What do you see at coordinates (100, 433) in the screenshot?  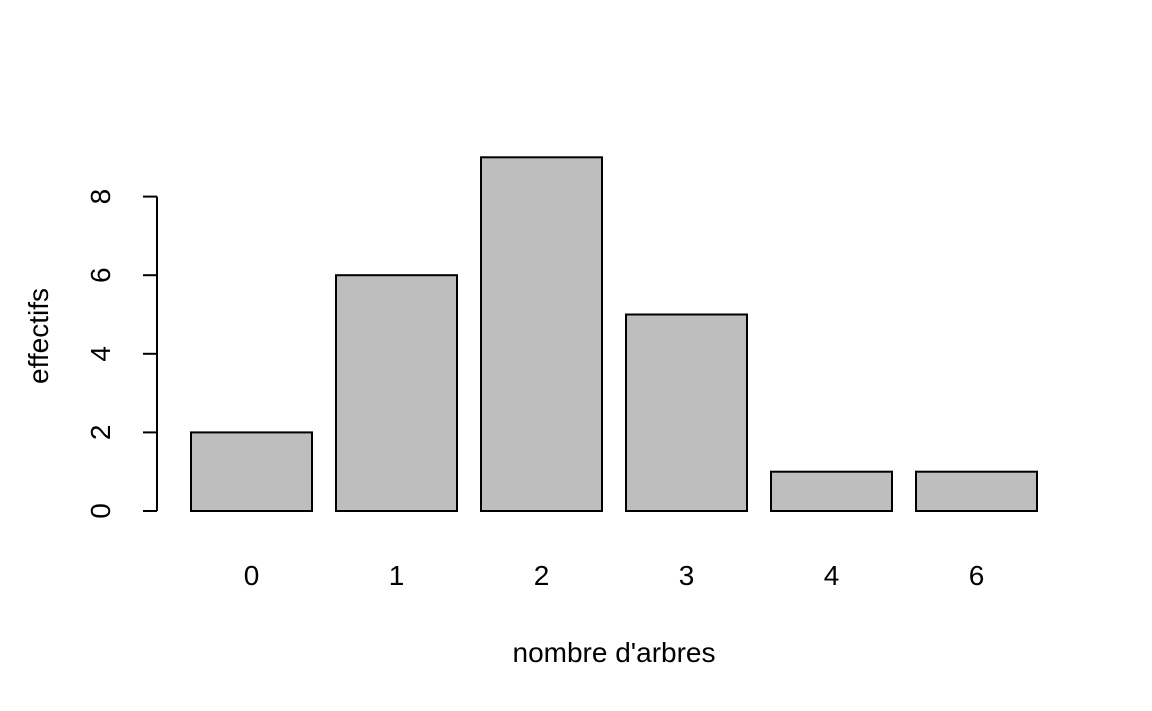 I see `y-tick-label: 2` at bounding box center [100, 433].